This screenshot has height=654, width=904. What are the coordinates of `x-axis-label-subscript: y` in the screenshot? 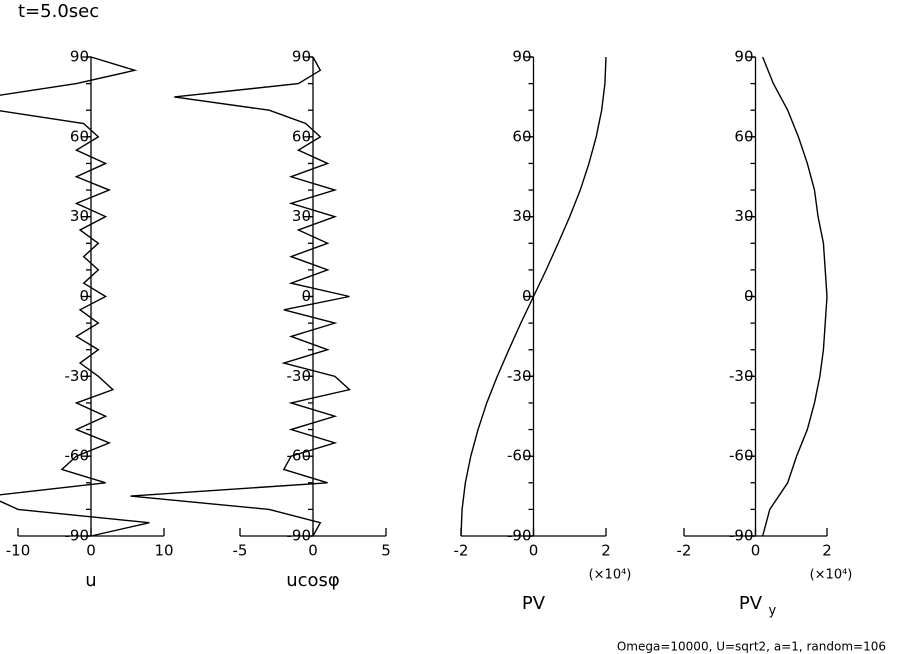 It's located at (773, 611).